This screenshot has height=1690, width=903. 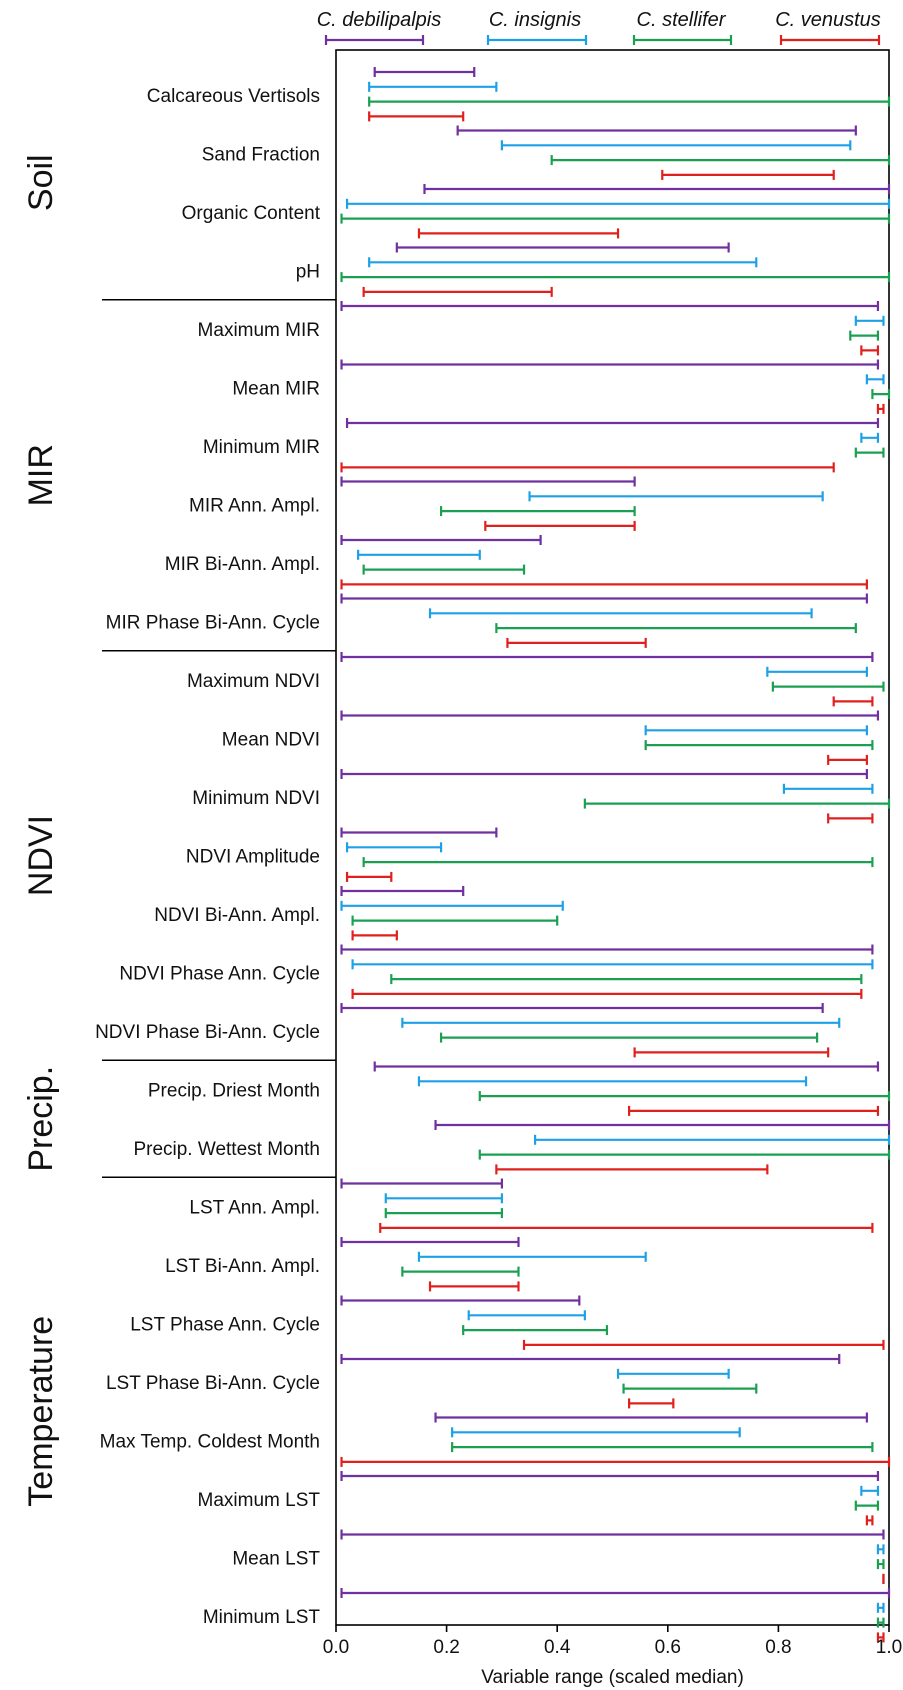 What do you see at coordinates (233, 96) in the screenshot?
I see `variable-label: Calcareous Vertisols` at bounding box center [233, 96].